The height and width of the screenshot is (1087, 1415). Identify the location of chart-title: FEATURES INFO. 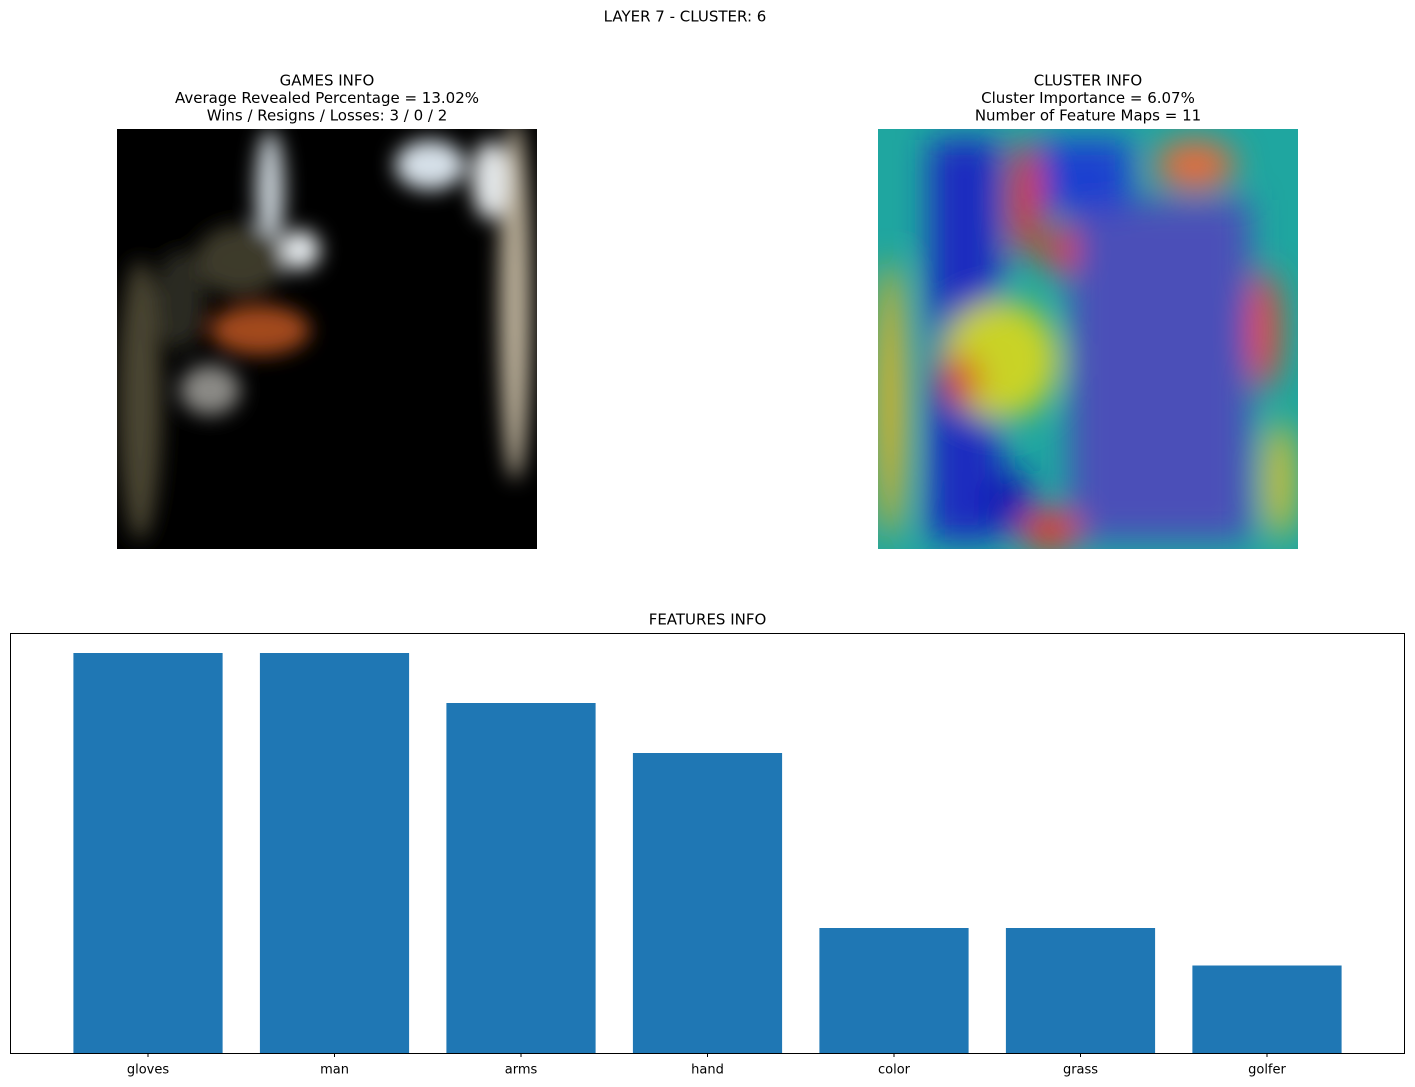
(708, 620).